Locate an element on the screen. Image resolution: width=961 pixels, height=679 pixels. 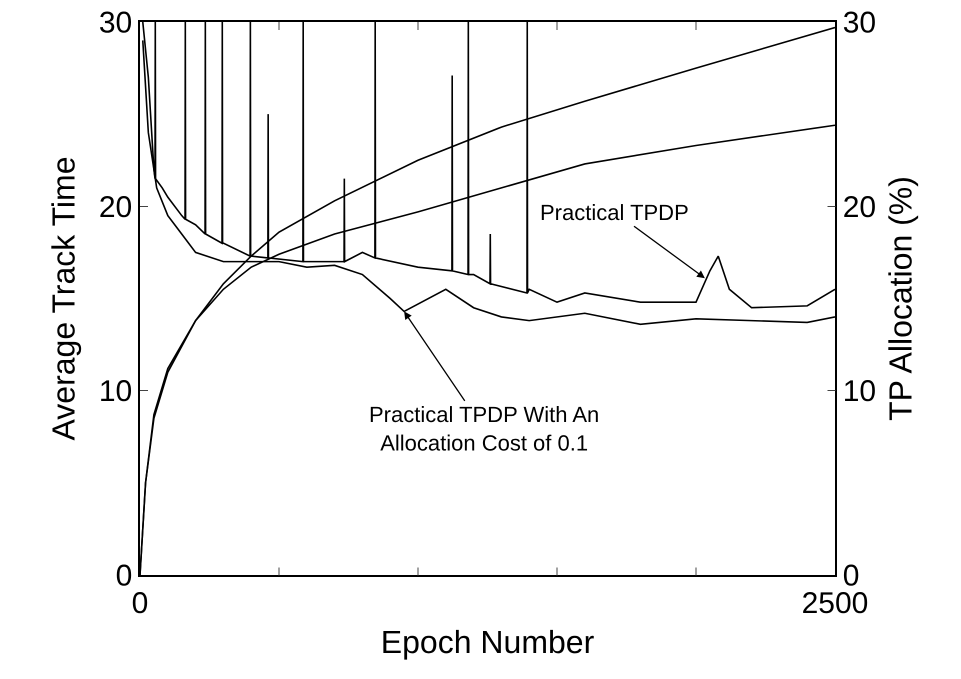
x-axis-title: Epoch Number is located at coordinates (487, 642).